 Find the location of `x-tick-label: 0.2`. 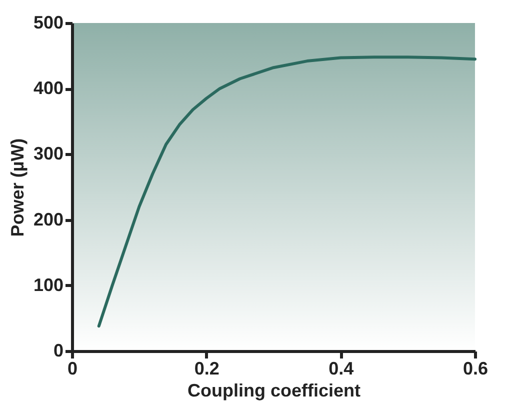

x-tick-label: 0.2 is located at coordinates (207, 368).